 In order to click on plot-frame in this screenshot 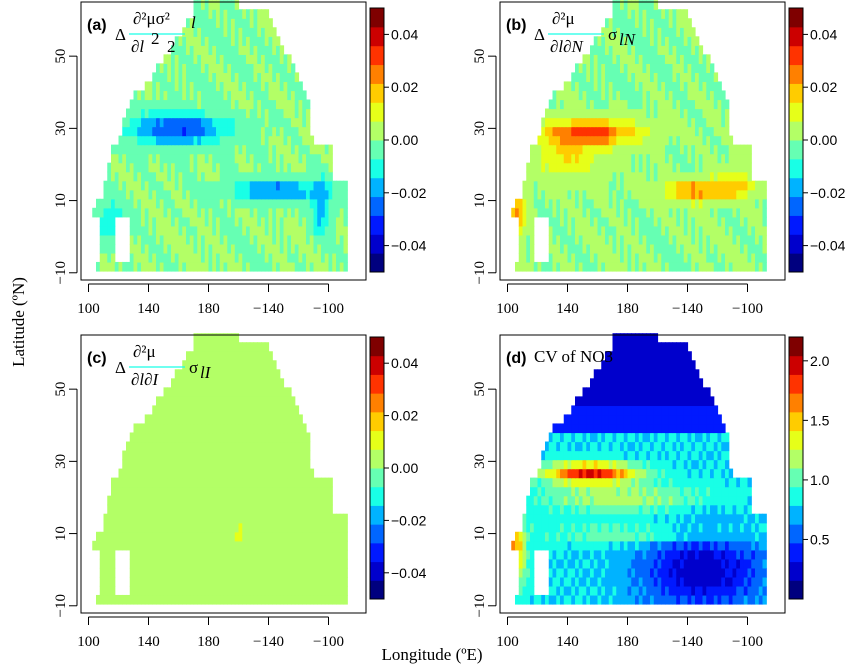, I will do `click(642, 141)`.